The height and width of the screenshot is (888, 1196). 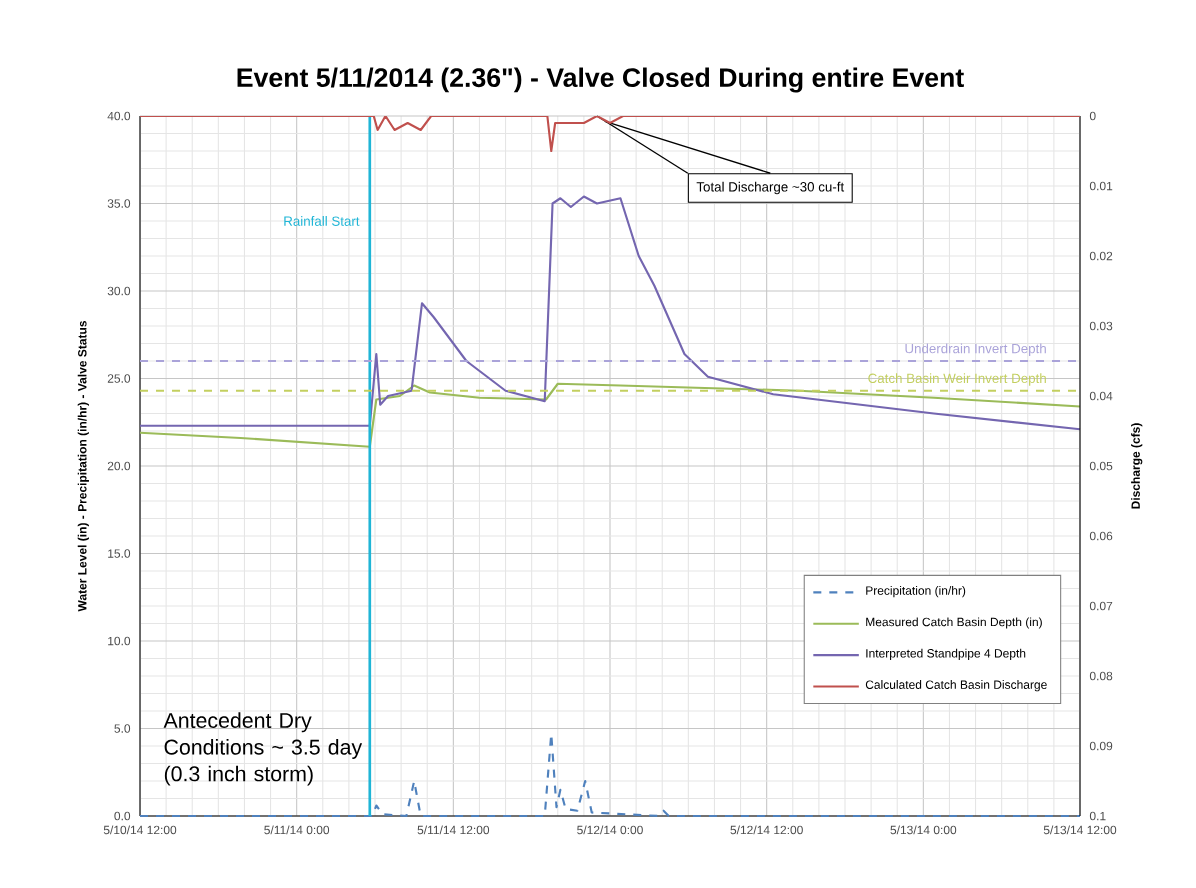 I want to click on annotation: Antecedent Dry Conditions ~ 3.5 day (0.3 inch storm), so click(x=263, y=749).